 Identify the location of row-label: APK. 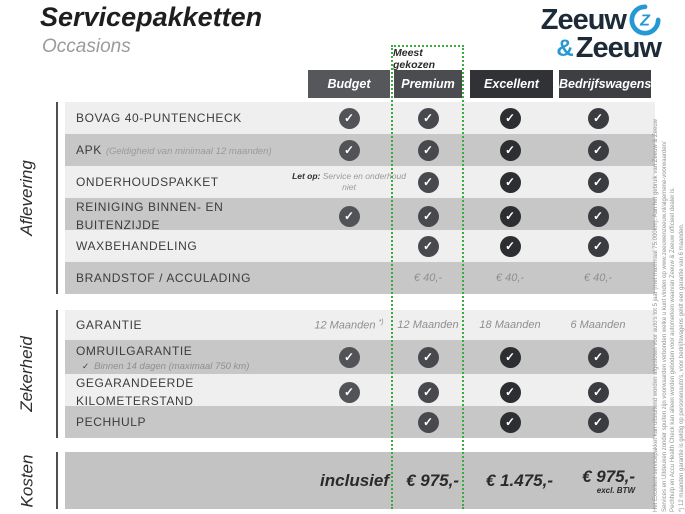
(89, 150).